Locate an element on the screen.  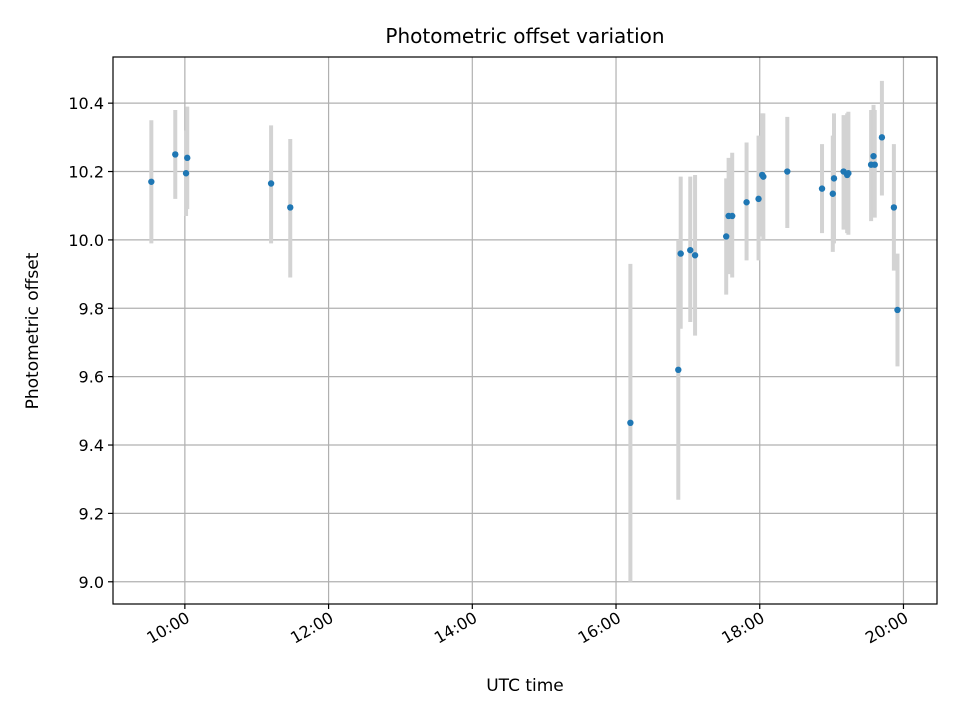
y-tick-label: 9.2 is located at coordinates (91, 513).